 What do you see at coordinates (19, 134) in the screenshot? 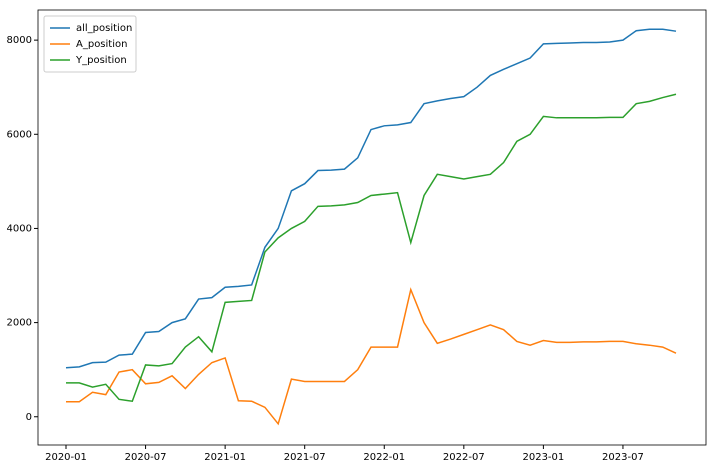
I see `y-tick-label: 6000` at bounding box center [19, 134].